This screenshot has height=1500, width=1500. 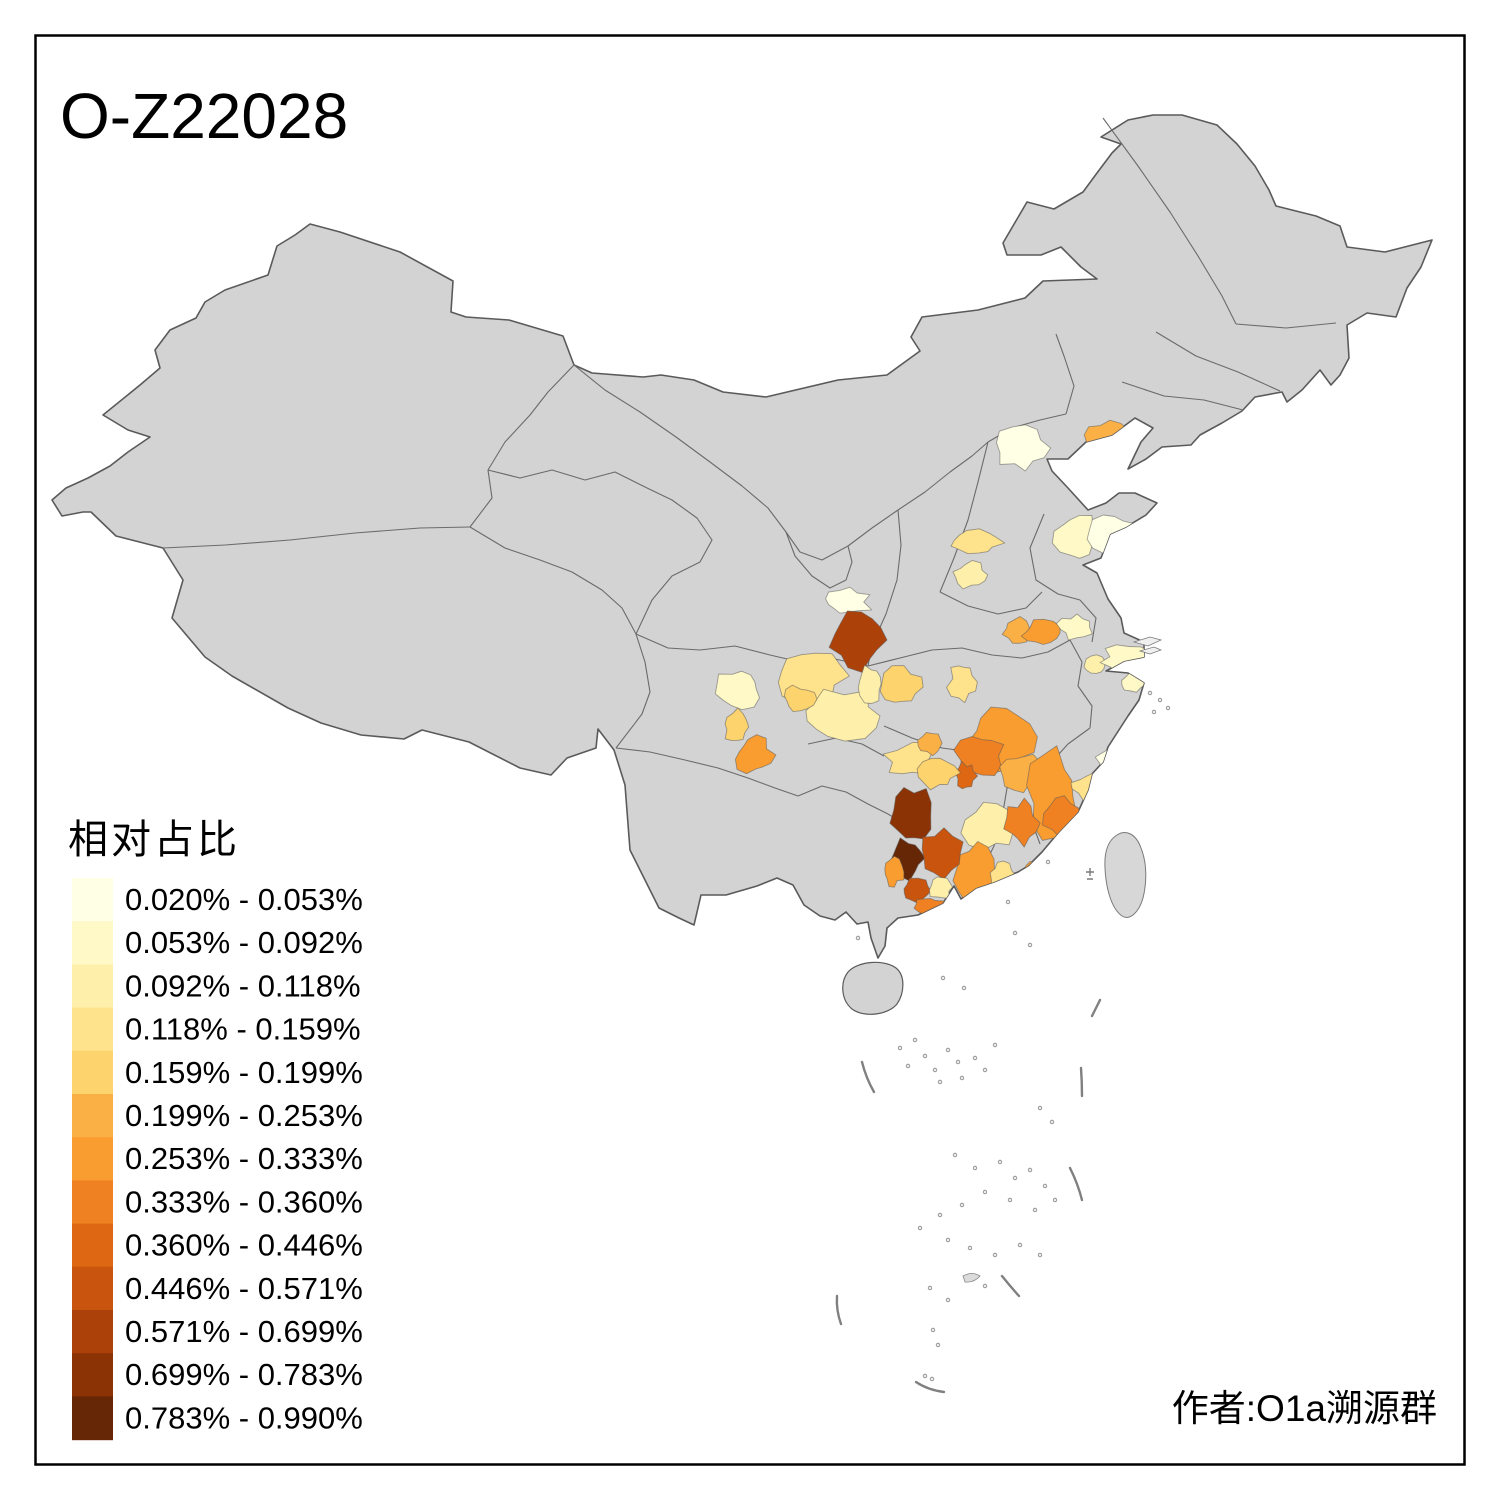 I want to click on legend-label: 0.333% - 0.360%, so click(x=244, y=1201).